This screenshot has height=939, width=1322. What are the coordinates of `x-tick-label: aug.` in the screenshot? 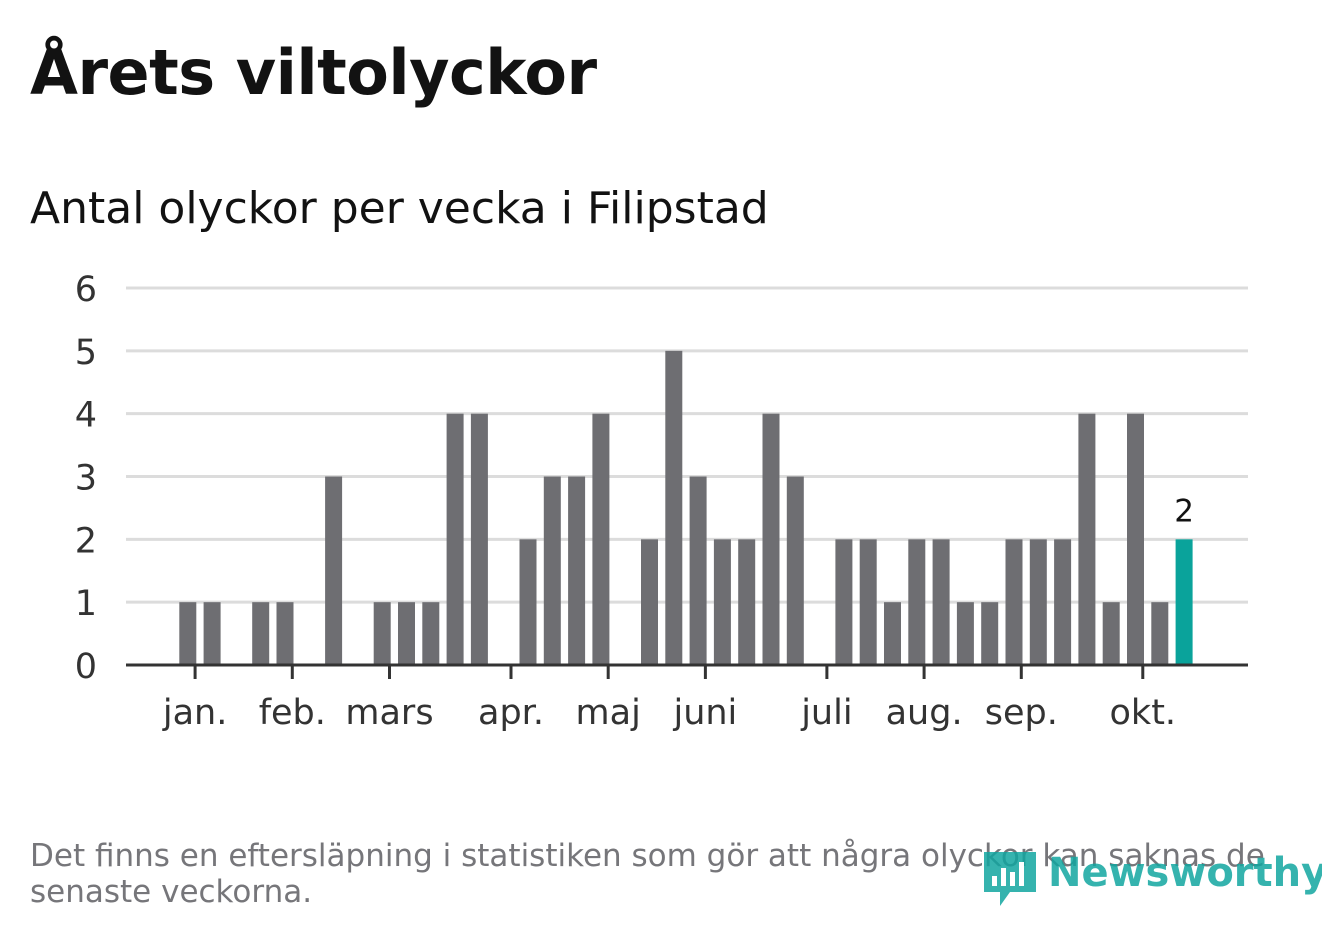 It's located at (924, 713).